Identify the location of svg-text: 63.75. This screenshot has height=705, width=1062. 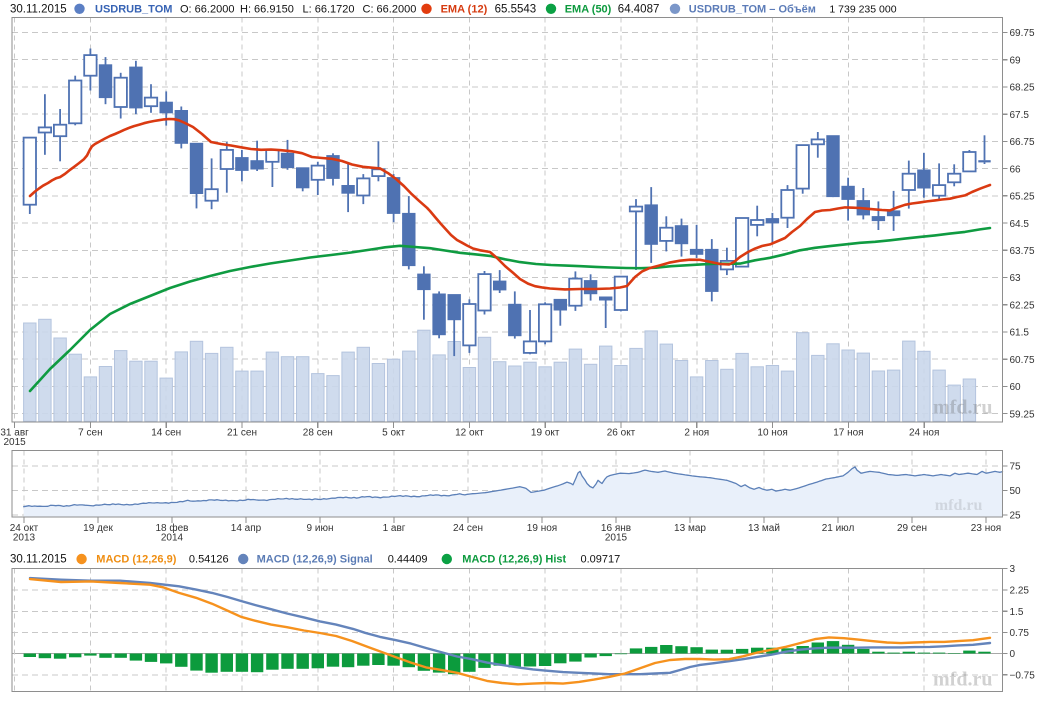
(1022, 251).